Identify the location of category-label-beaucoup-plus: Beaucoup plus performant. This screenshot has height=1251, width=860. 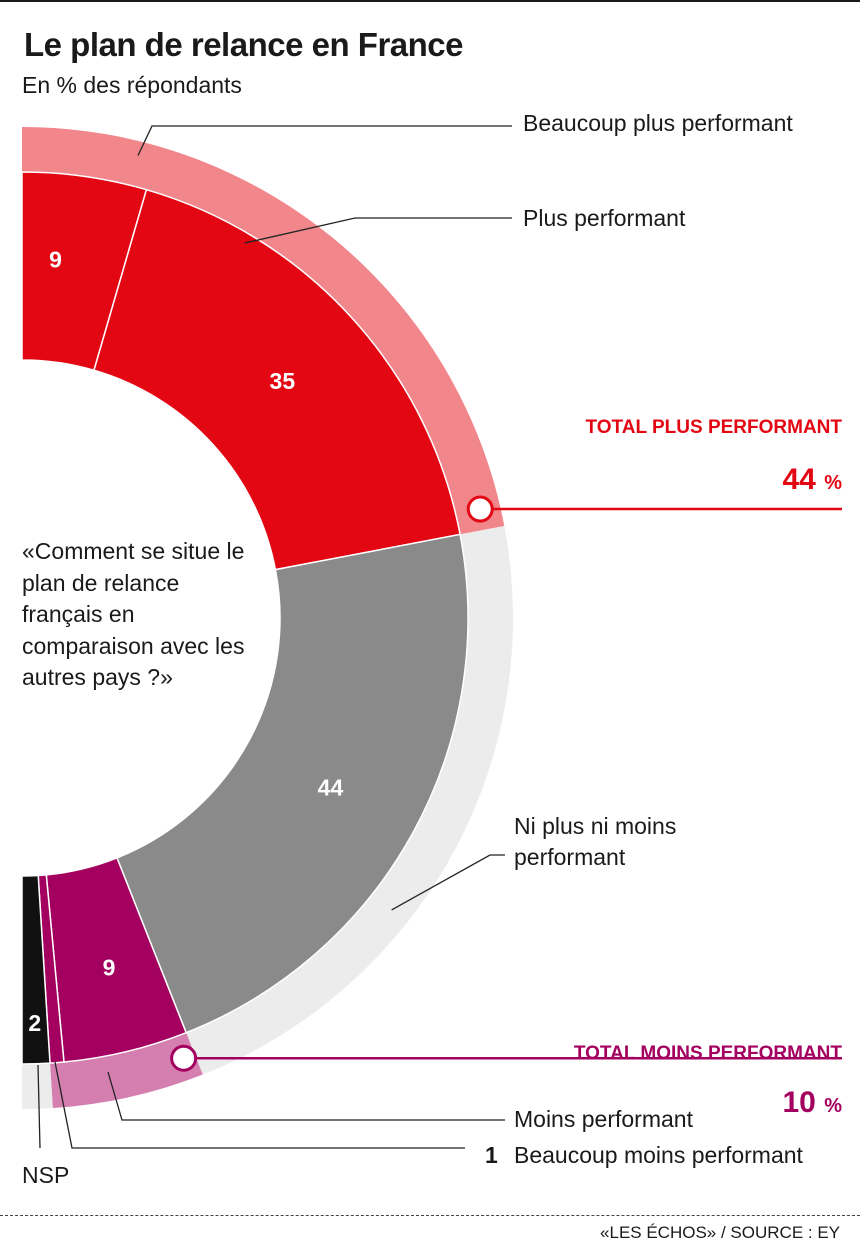
(658, 123).